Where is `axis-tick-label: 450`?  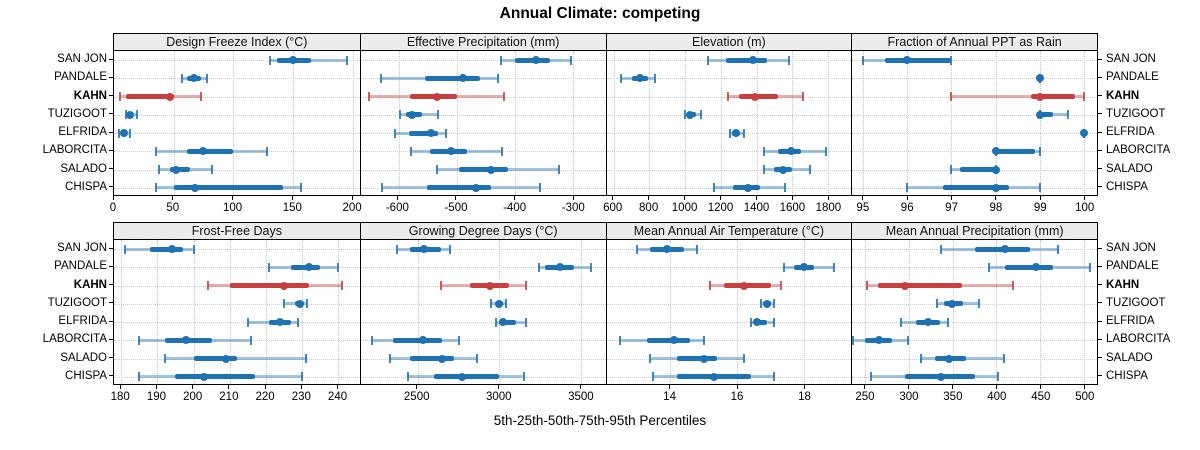
axis-tick-label: 450 is located at coordinates (1041, 397).